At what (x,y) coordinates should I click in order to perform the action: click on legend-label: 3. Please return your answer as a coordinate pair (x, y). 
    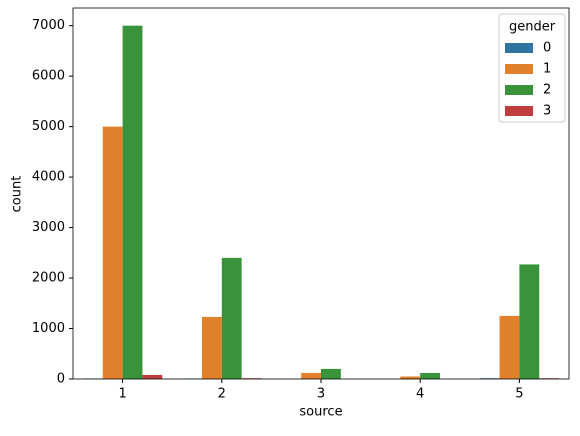
    Looking at the image, I should click on (547, 111).